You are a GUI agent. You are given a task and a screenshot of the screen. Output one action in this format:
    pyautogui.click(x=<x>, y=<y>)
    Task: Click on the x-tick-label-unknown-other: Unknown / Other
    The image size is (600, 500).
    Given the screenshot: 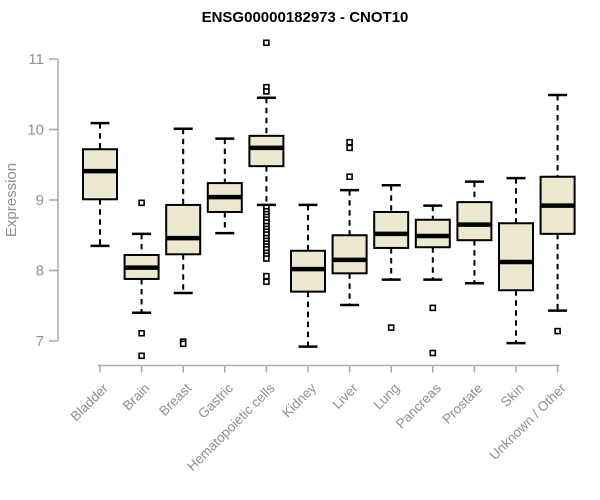 What is the action you would take?
    pyautogui.click(x=527, y=421)
    